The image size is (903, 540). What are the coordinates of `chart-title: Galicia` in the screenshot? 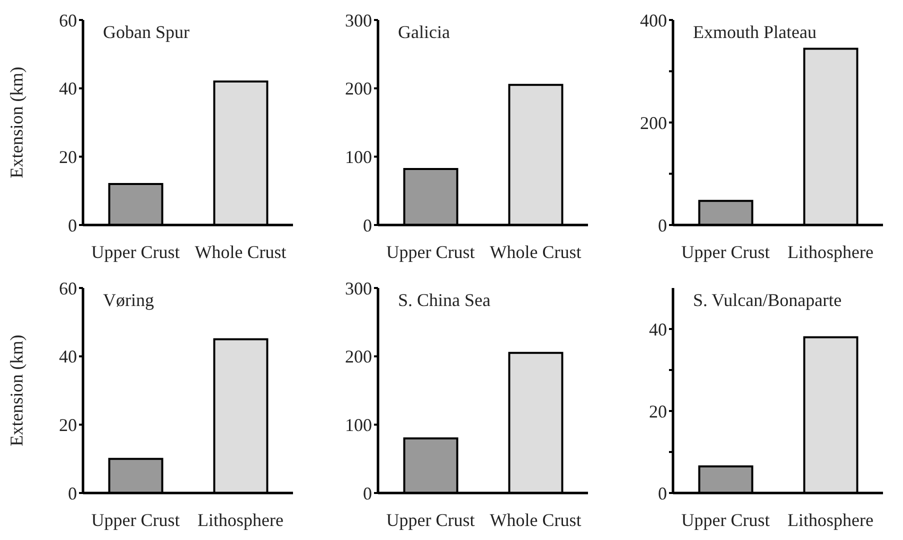 It's located at (424, 32).